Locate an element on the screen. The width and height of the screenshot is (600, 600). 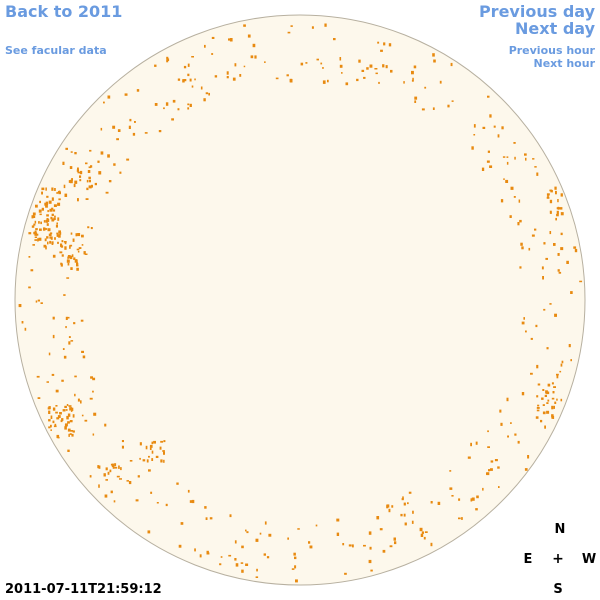
see-facular-data-link: See facular data is located at coordinates (56, 50).